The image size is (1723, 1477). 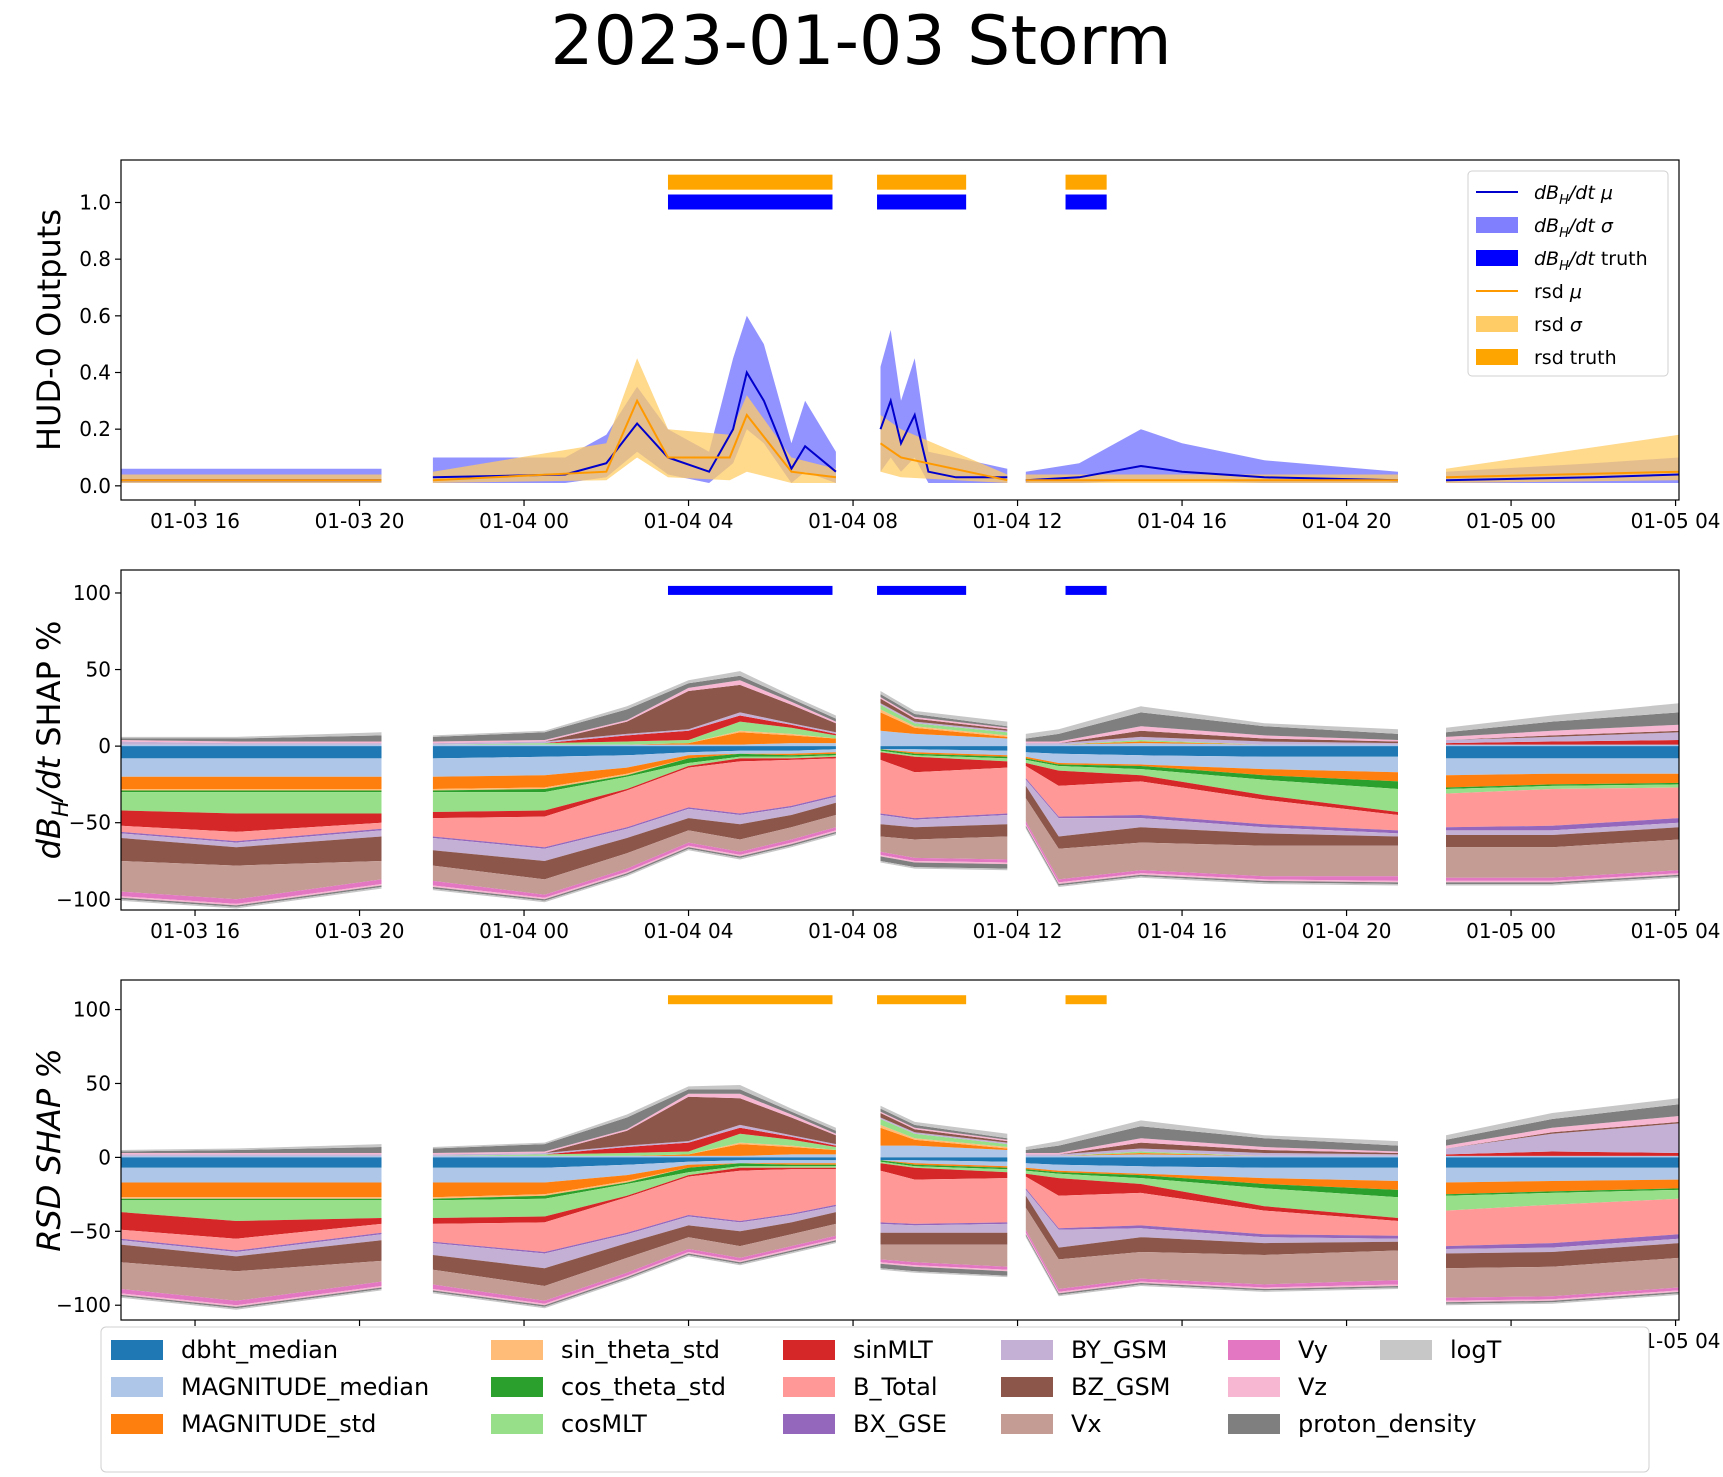 I want to click on band-rsd-sigma-seg0, so click(x=251, y=478).